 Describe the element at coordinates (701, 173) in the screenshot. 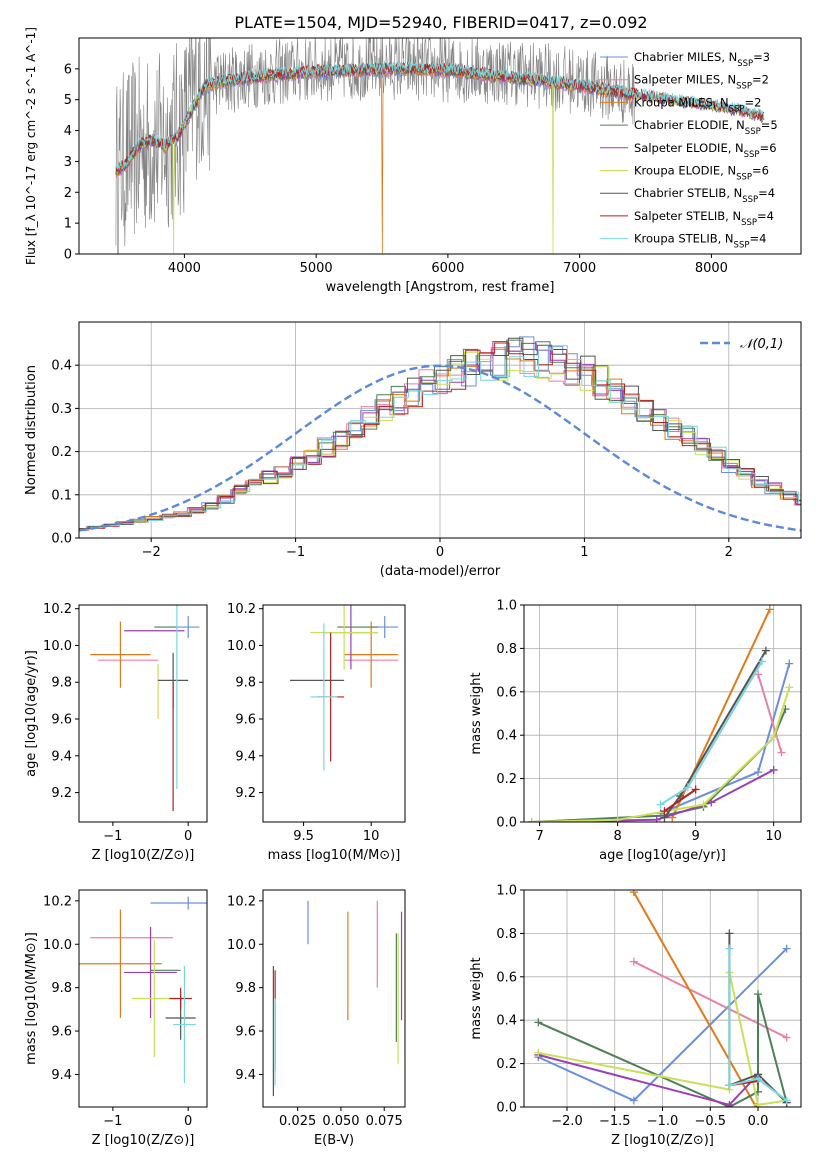

I see `legend-label: Kroupa ELODIE, NSSP=6` at that location.